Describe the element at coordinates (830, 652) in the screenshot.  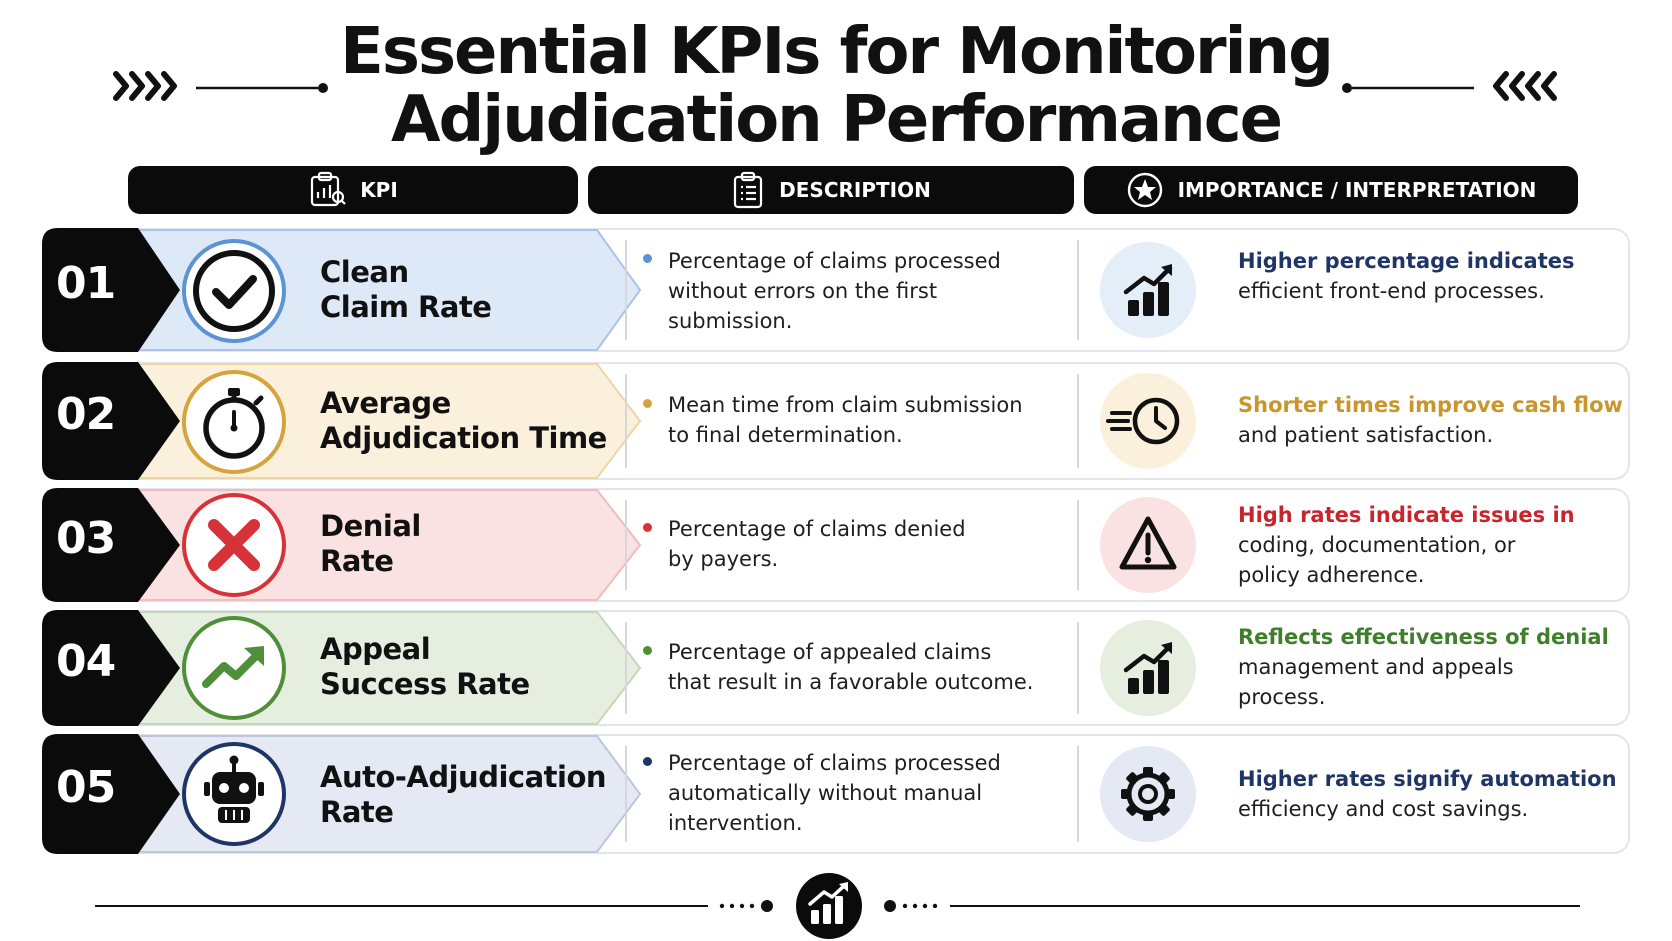
I see `desc-line: Percentage of appealed claims` at that location.